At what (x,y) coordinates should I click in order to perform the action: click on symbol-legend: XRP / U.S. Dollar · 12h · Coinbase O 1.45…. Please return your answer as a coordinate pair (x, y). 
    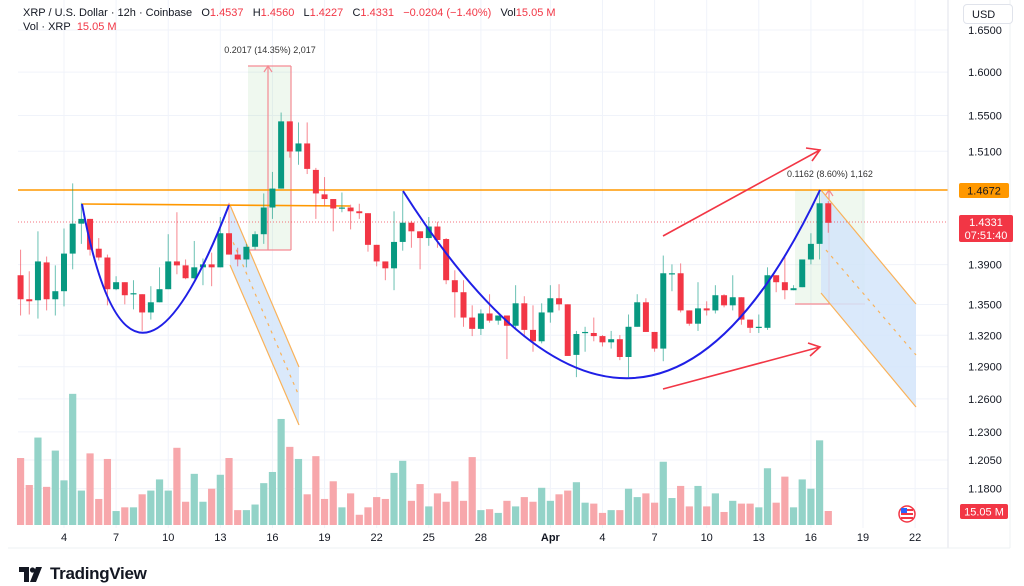
    Looking at the image, I should click on (289, 13).